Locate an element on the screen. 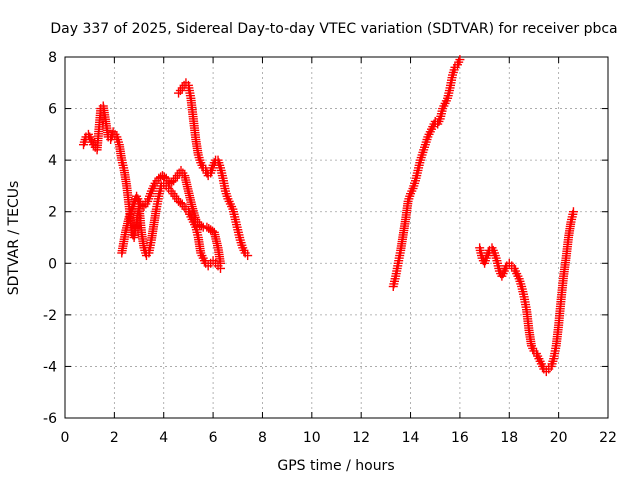 This screenshot has width=640, height=480. x-tick-label: 16 is located at coordinates (460, 438).